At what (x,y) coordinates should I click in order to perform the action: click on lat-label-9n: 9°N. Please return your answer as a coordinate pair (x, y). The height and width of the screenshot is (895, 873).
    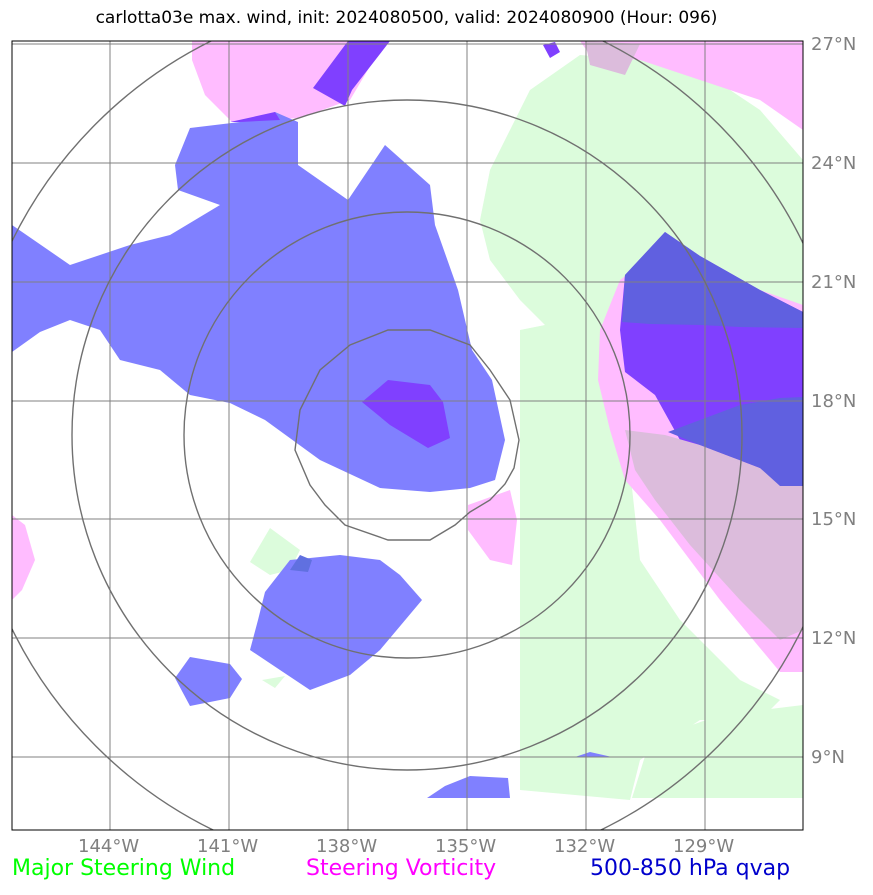
    Looking at the image, I should click on (828, 757).